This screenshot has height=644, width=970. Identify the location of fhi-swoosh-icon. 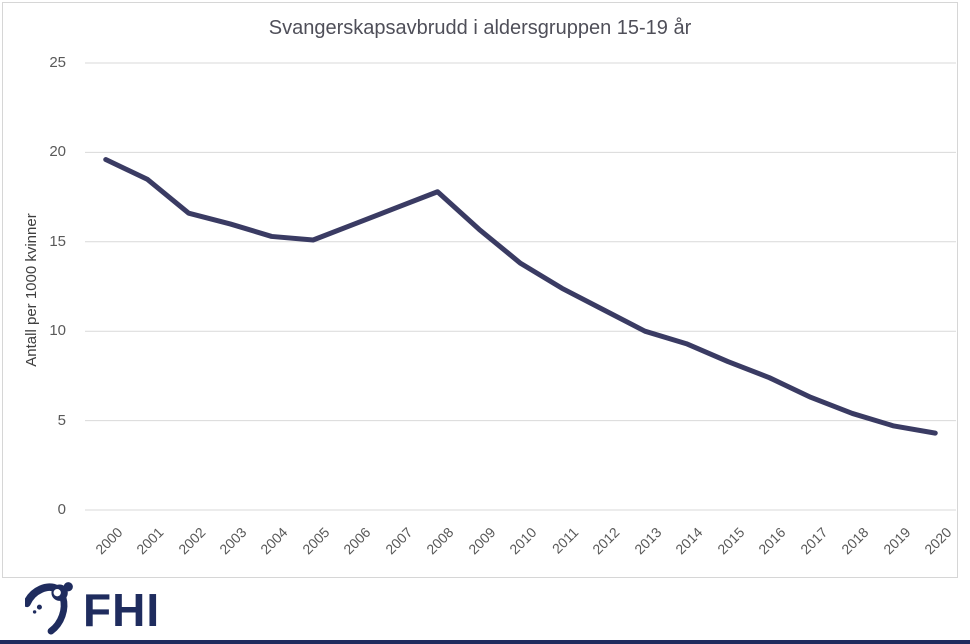
(49, 608).